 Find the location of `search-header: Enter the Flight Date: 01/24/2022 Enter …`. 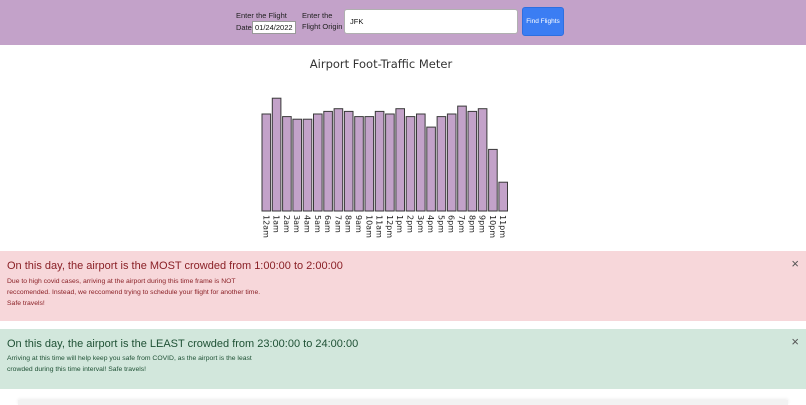

search-header: Enter the Flight Date: 01/24/2022 Enter … is located at coordinates (403, 22).